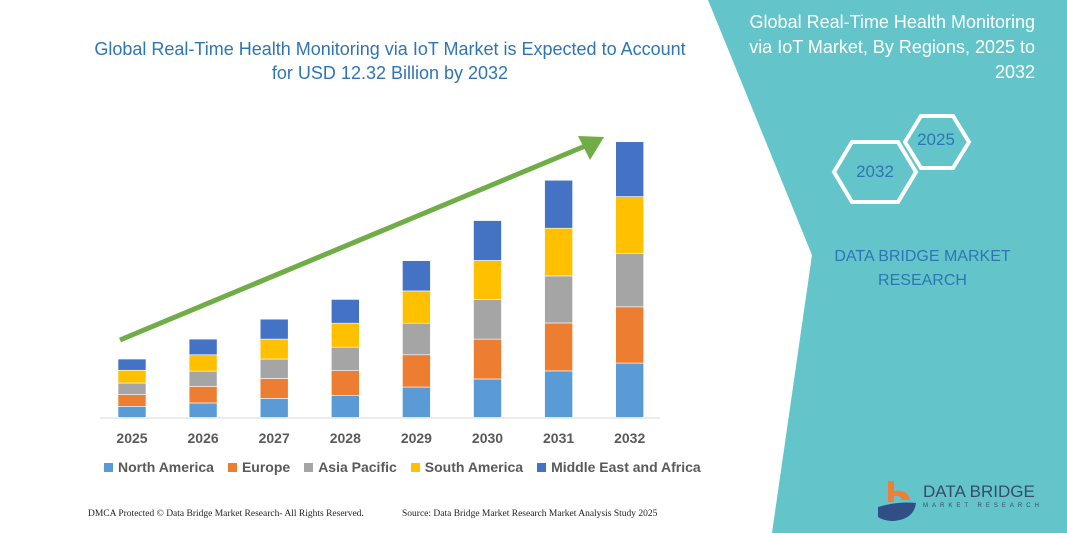  I want to click on x-tick-label: 2028, so click(345, 438).